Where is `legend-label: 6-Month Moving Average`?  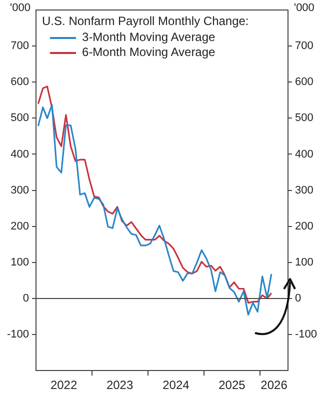
legend-label: 6-Month Moving Average is located at coordinates (149, 52).